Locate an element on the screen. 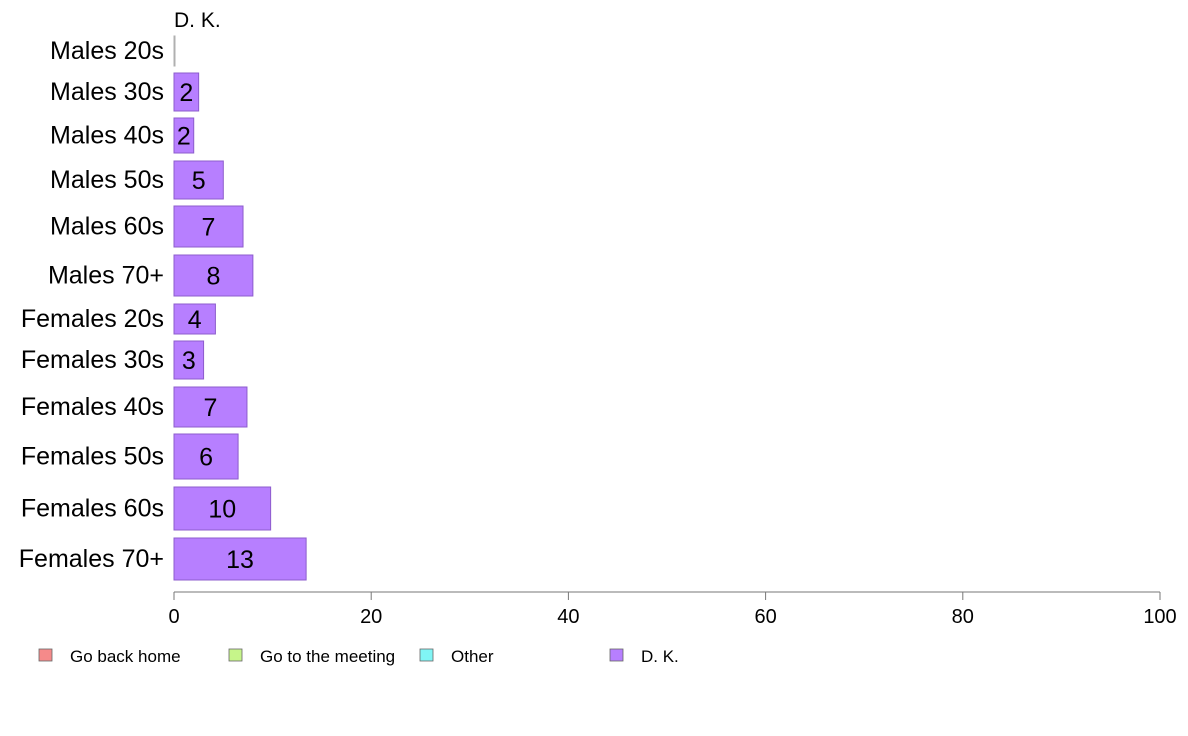  panel-title: D. K. is located at coordinates (197, 20).